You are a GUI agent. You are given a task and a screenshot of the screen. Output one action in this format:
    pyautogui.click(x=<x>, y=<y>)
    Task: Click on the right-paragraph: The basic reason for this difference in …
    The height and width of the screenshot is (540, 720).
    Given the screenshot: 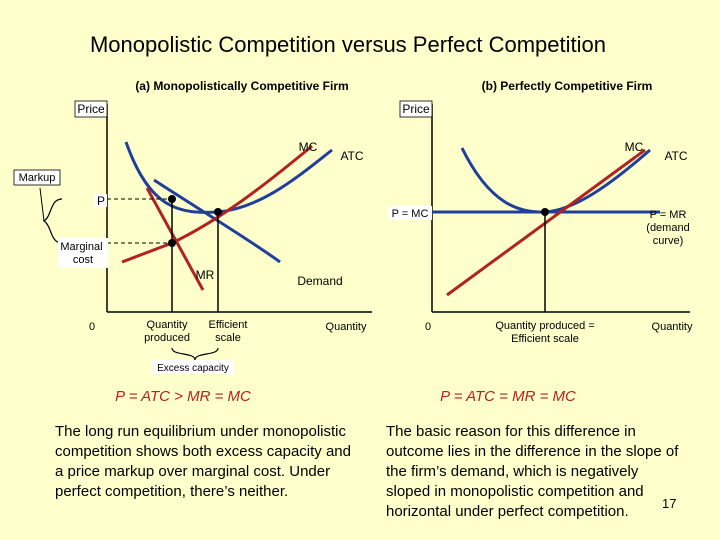 What is the action you would take?
    pyautogui.click(x=532, y=471)
    